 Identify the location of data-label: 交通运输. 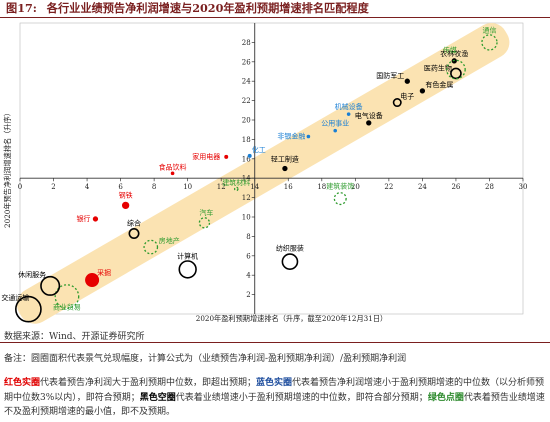
(15, 297).